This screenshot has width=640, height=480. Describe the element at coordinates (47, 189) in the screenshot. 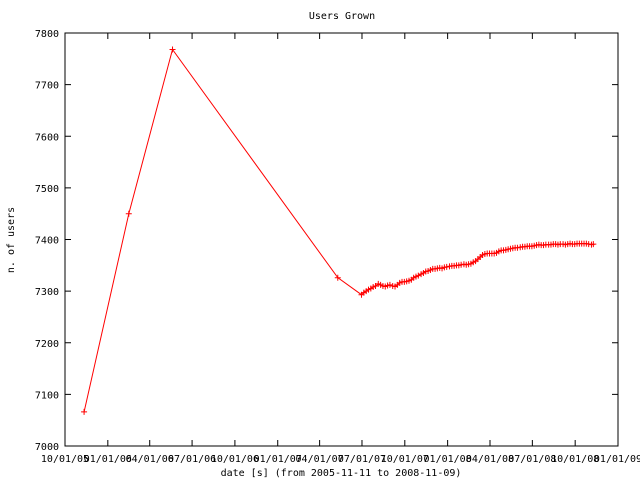

I see `y-tick-label: 7500` at that location.